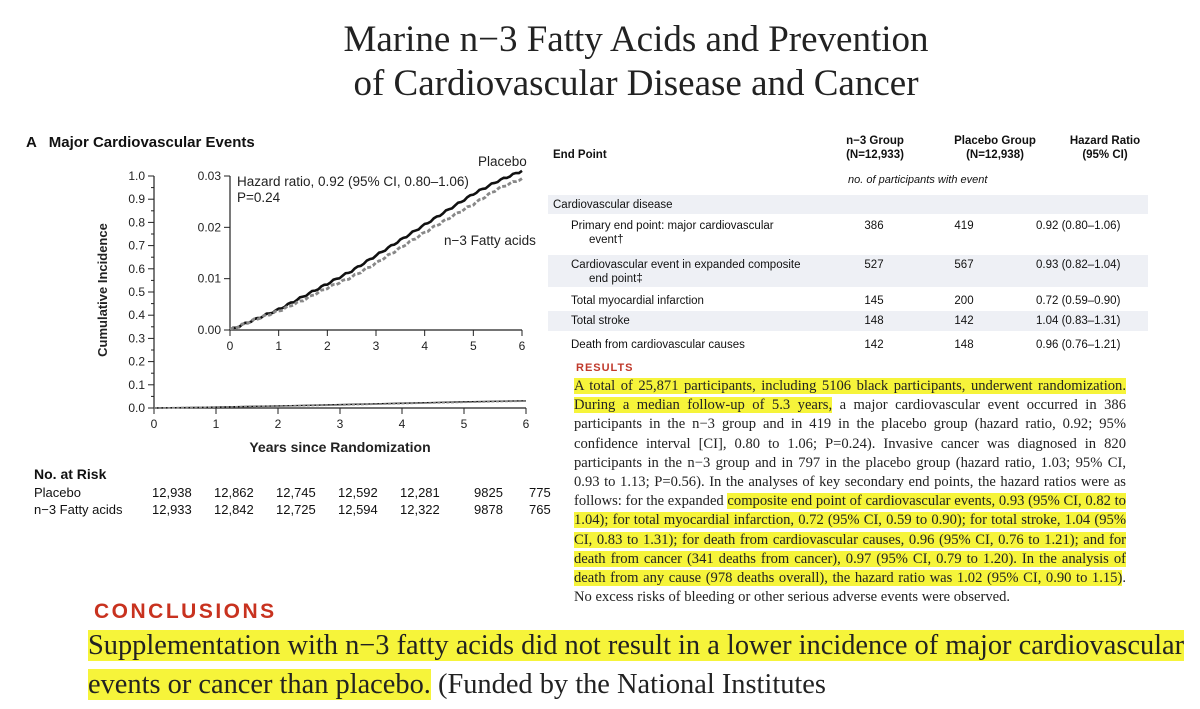  I want to click on inset-series, so click(376, 250).